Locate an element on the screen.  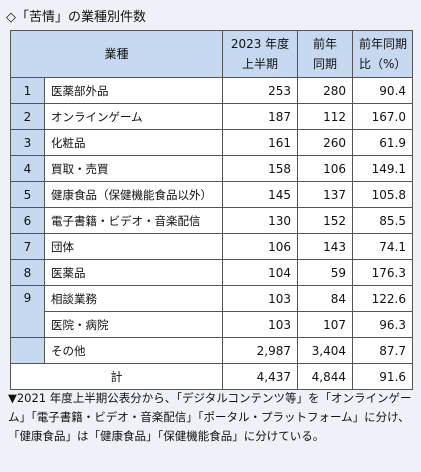
industry-cell: 電子書籍・ビデオ・音楽配信 is located at coordinates (133, 220).